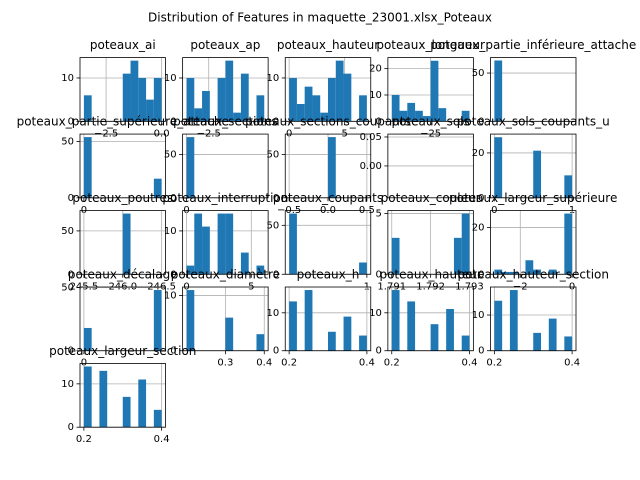 This screenshot has height=480, width=640. What do you see at coordinates (533, 122) in the screenshot?
I see `subplot-title: poteaux_sols_coupants_u` at bounding box center [533, 122].